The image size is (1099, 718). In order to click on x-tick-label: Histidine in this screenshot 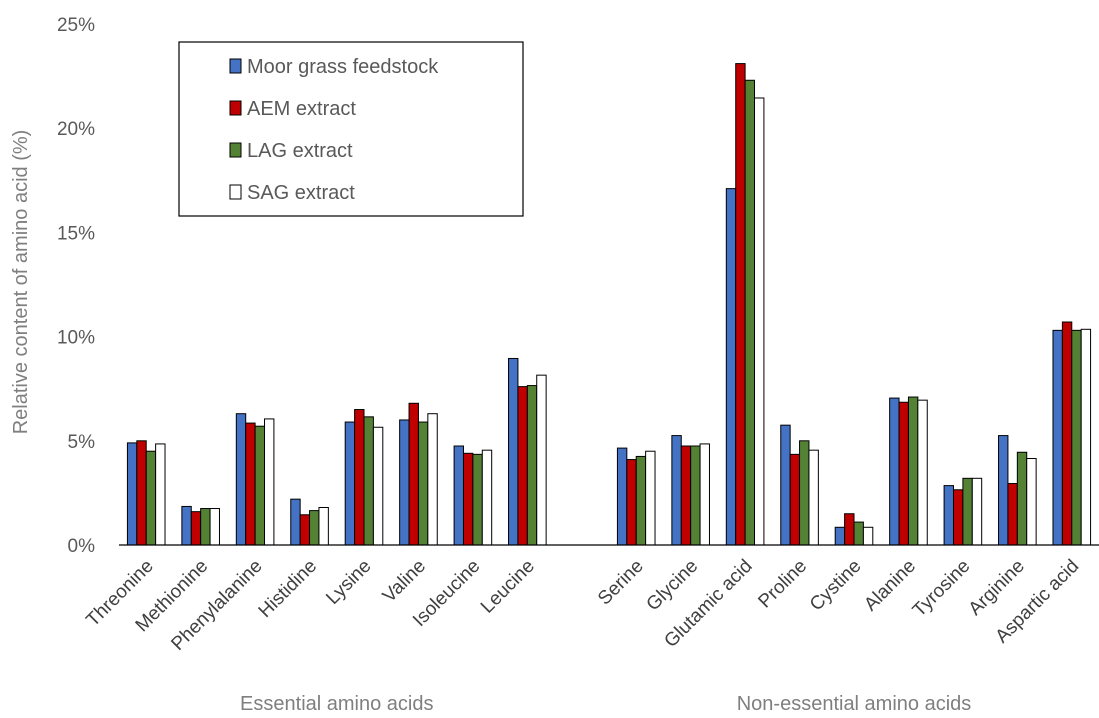, I will do `click(288, 589)`.